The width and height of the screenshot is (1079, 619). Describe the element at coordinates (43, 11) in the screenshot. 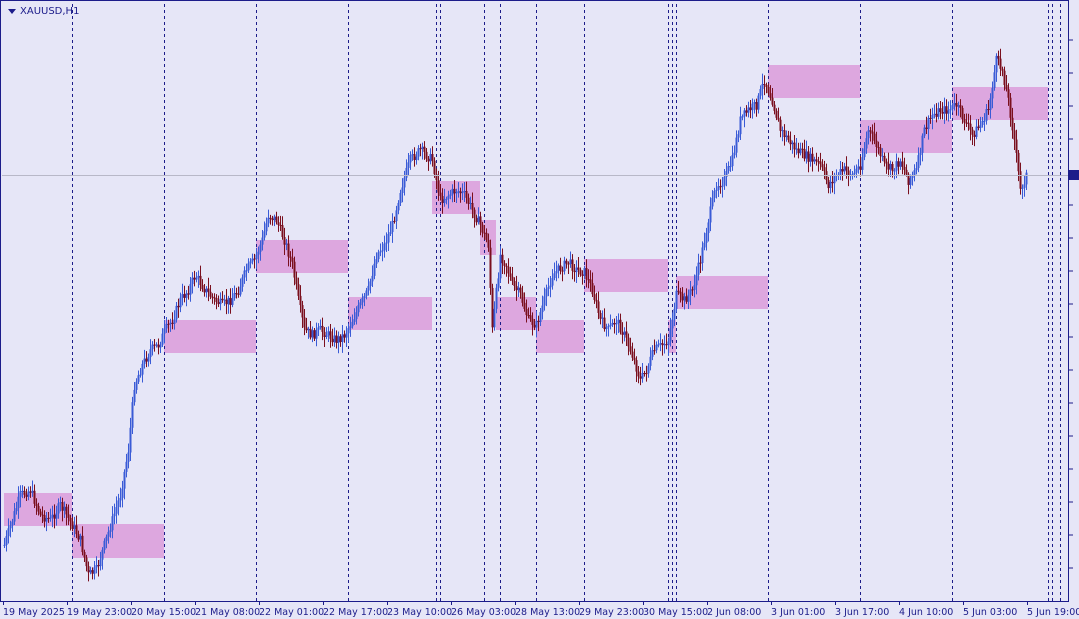

I see `symbol-label: XAUUSD,H1` at that location.